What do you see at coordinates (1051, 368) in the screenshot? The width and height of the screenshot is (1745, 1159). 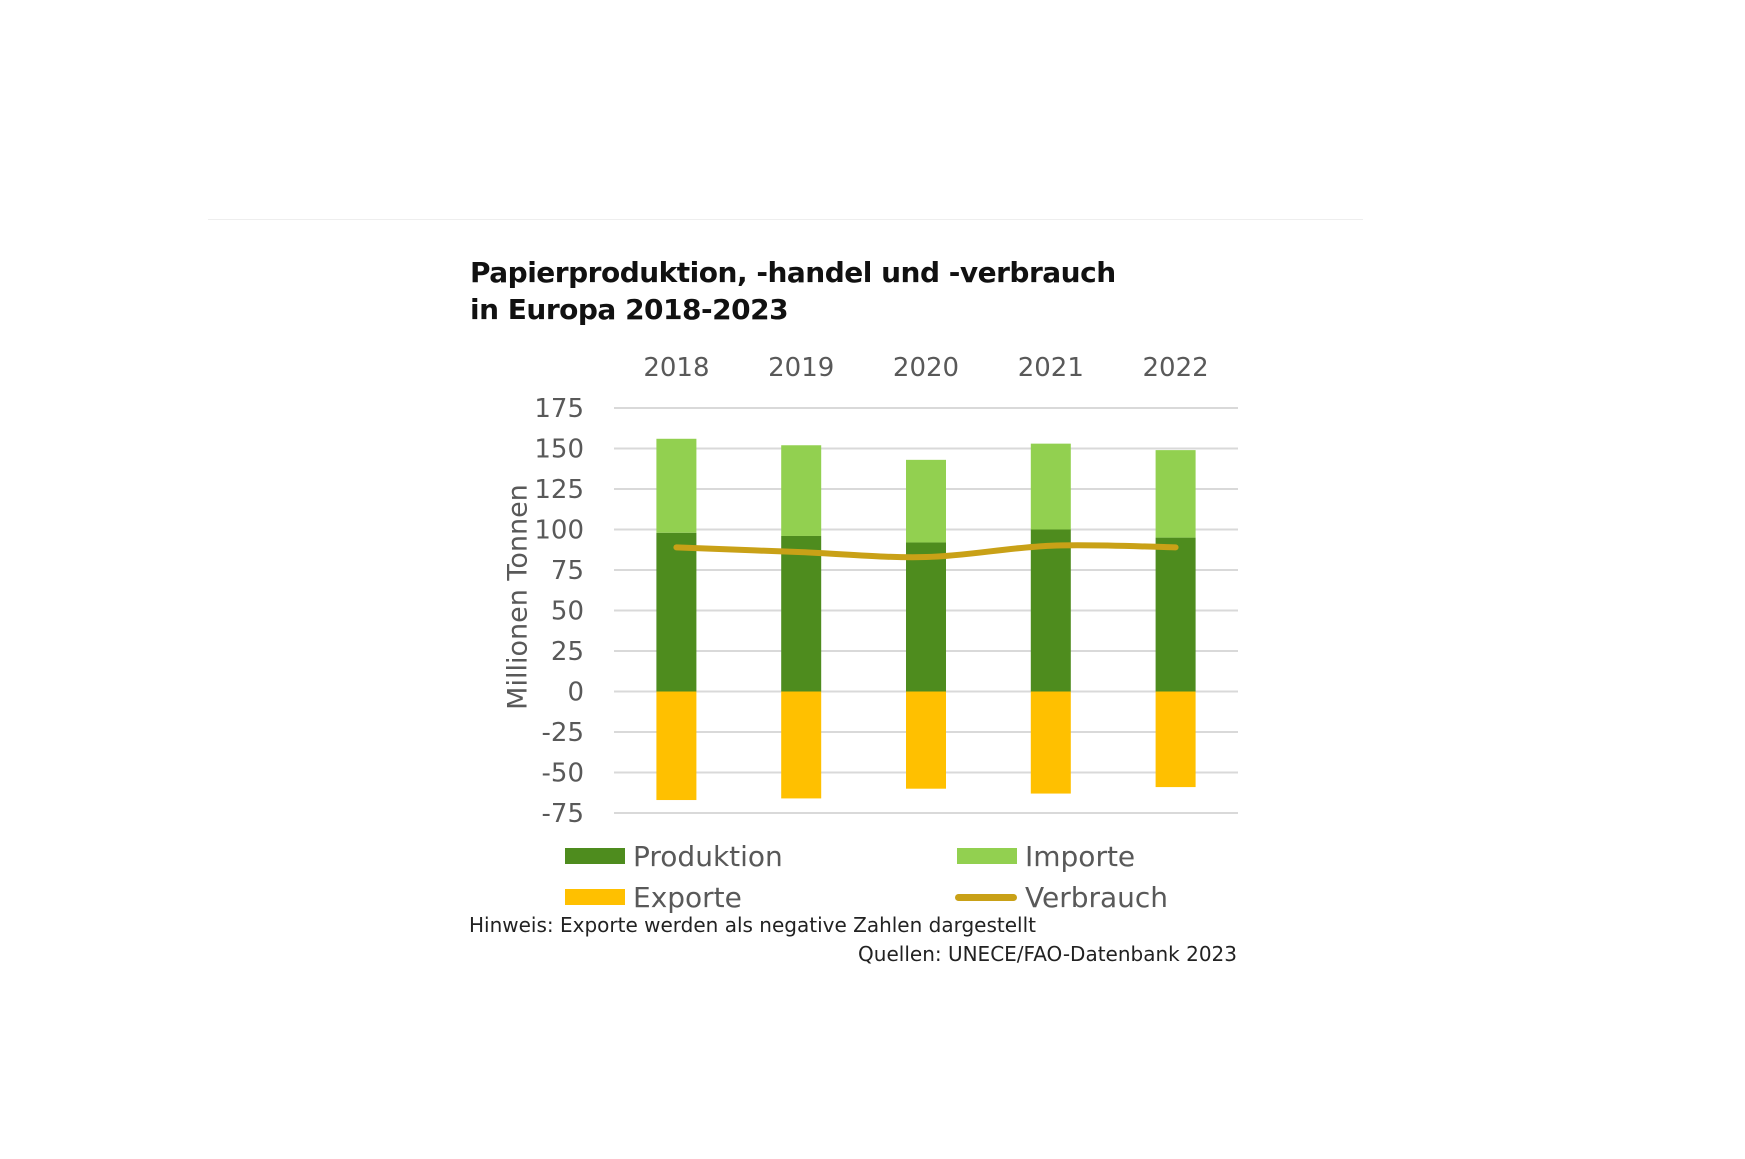 I see `x-category-label-2021: 2021` at bounding box center [1051, 368].